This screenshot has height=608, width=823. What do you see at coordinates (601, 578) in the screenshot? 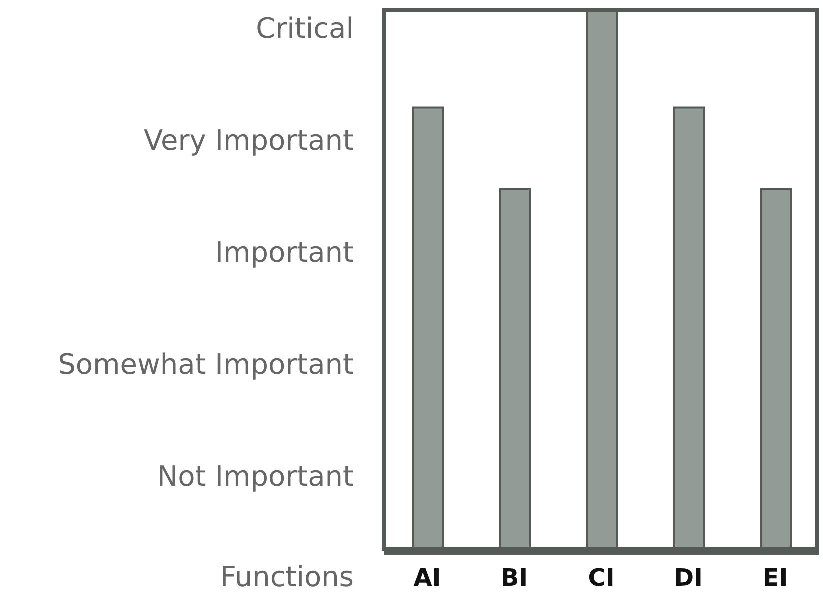
I see `x-tick-label: CI` at bounding box center [601, 578].